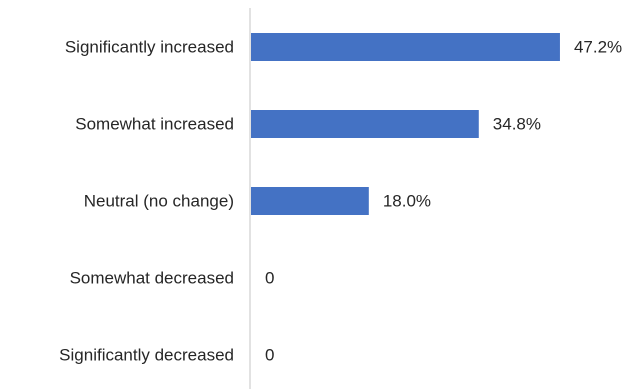 The width and height of the screenshot is (634, 389). I want to click on data-label: 18.0%, so click(407, 201).